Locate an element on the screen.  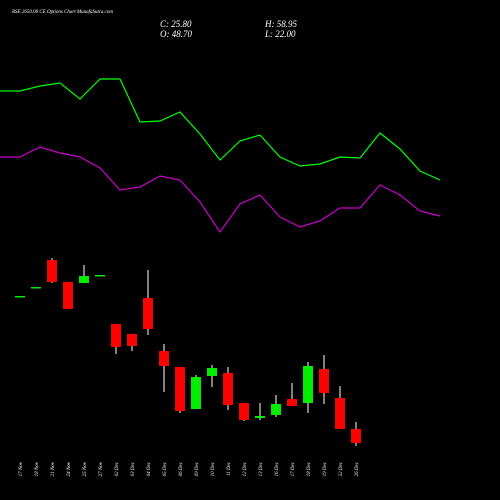
x-tick-label: 16 Dec is located at coordinates (277, 468).